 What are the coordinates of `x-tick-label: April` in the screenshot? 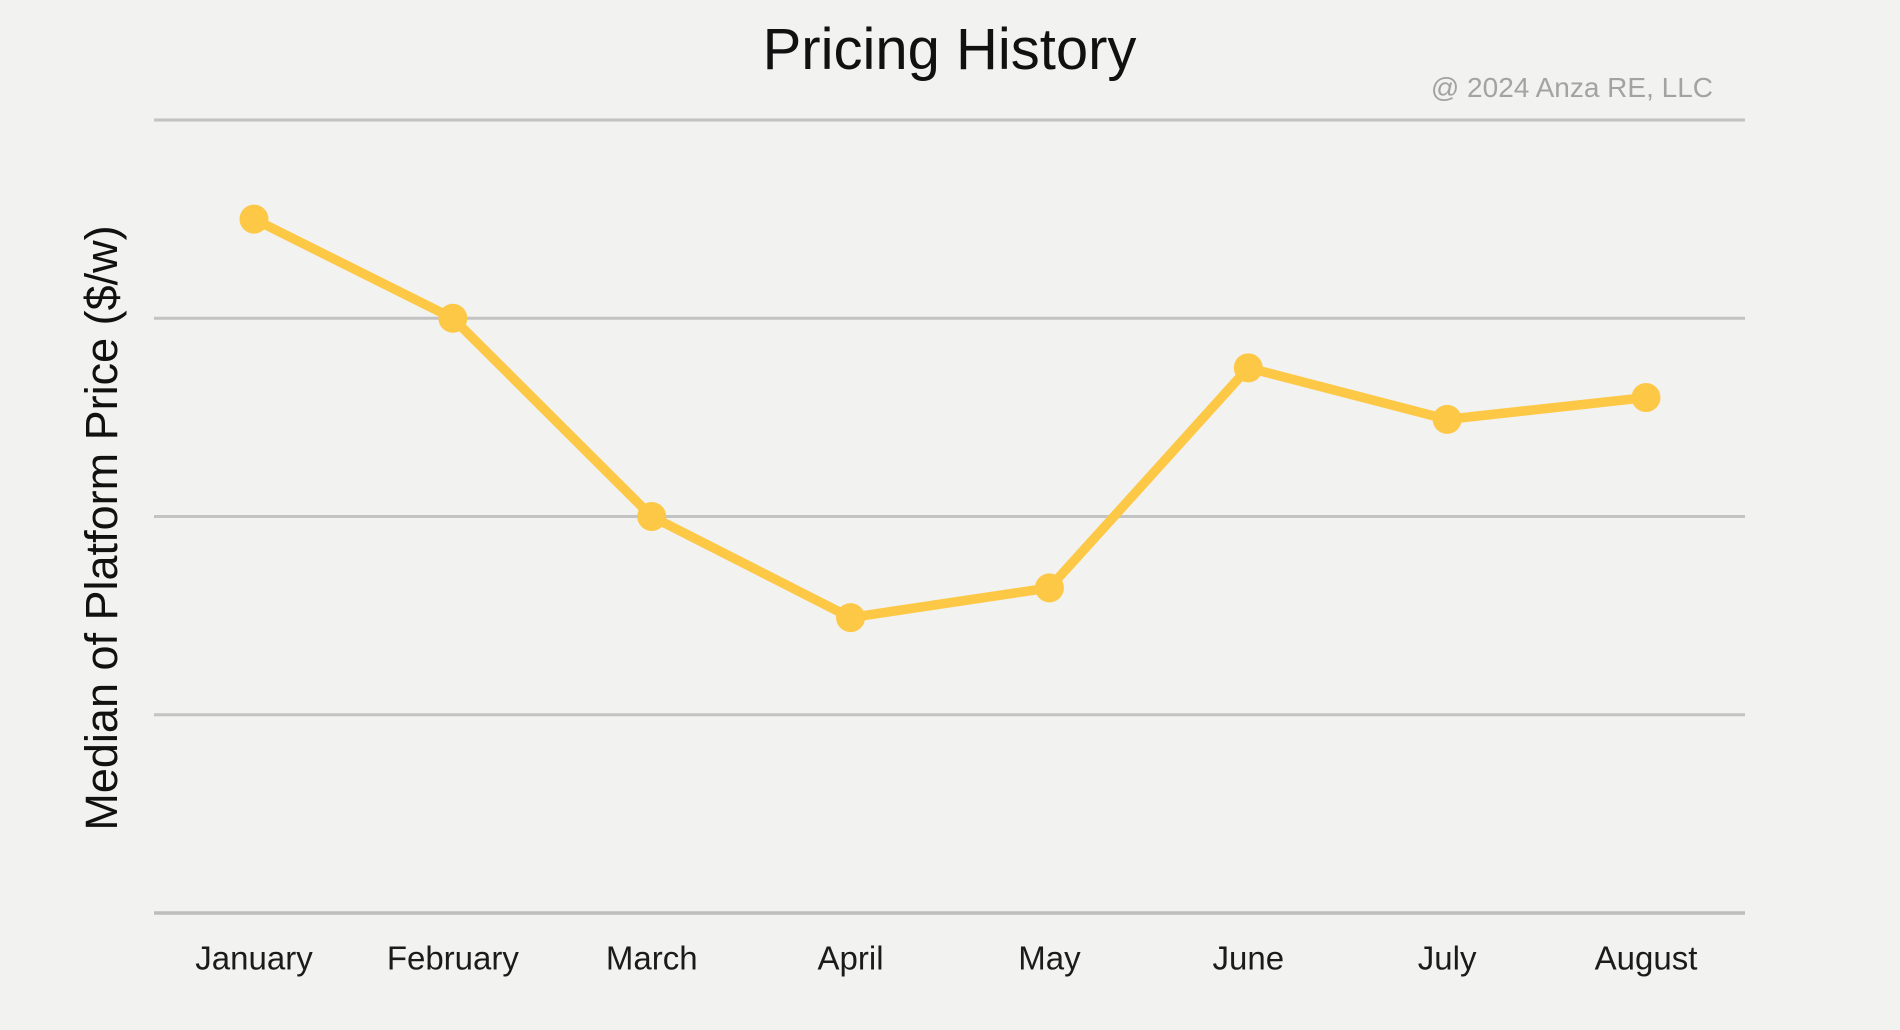 It's located at (851, 958).